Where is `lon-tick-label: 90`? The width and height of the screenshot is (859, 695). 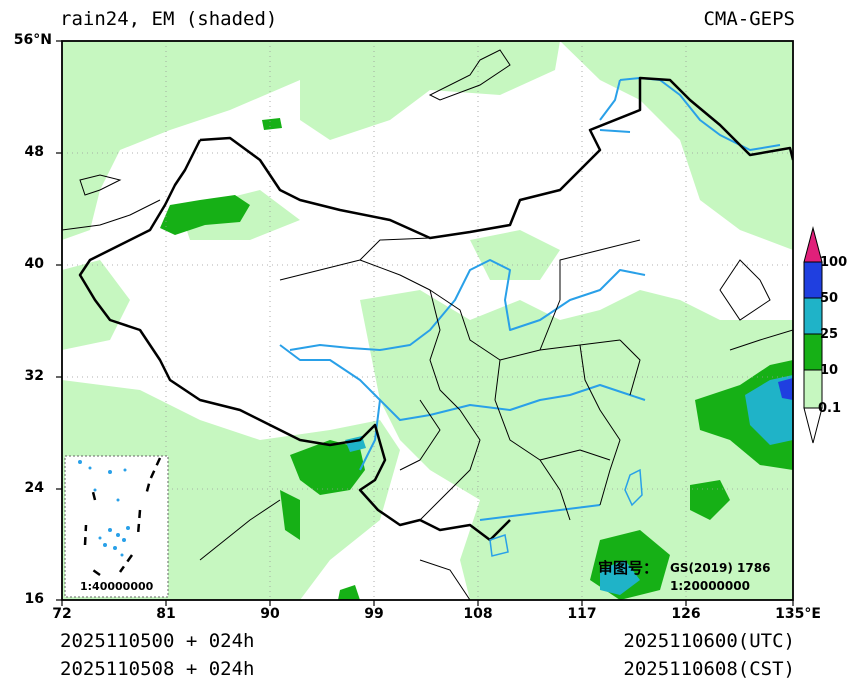
lon-tick-label: 90 is located at coordinates (270, 614).